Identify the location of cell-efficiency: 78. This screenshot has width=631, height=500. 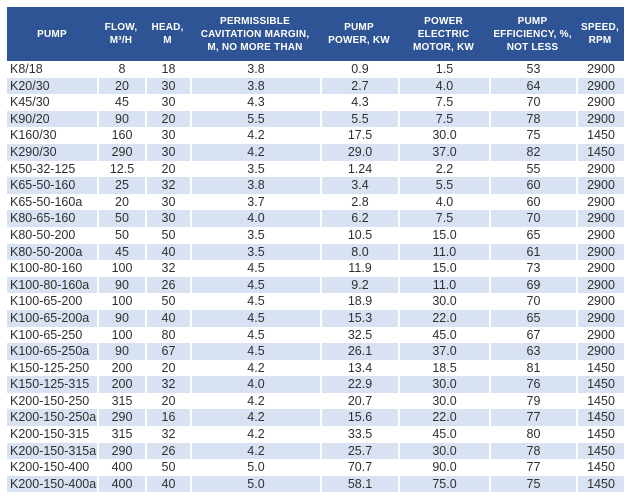
(532, 451).